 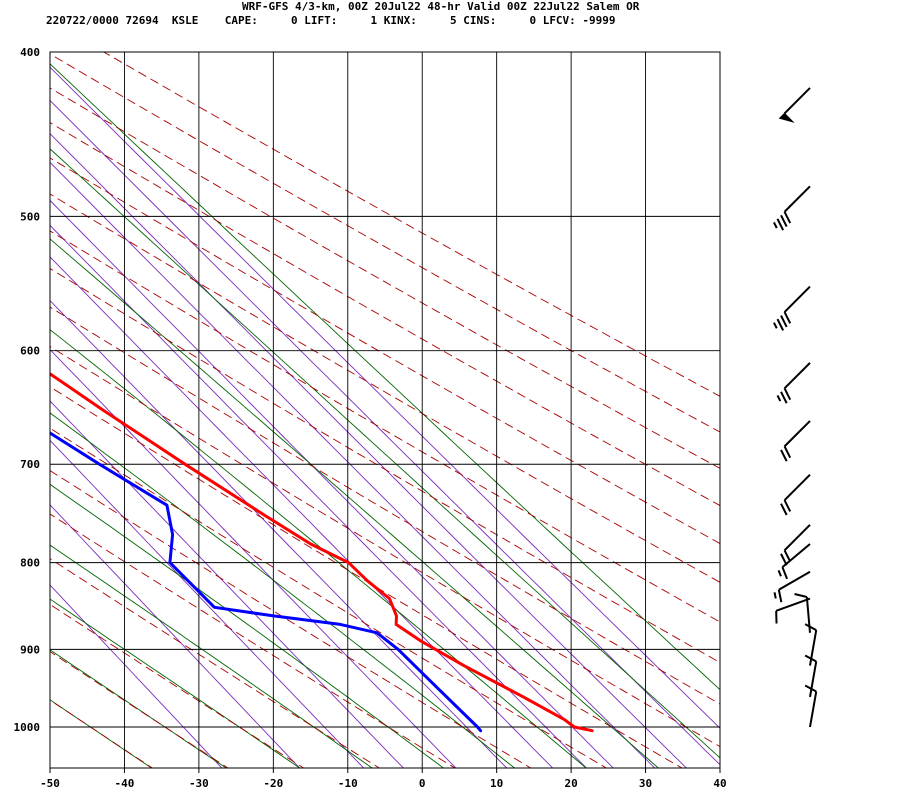 I want to click on x-tick-label: -20, so click(x=273, y=783).